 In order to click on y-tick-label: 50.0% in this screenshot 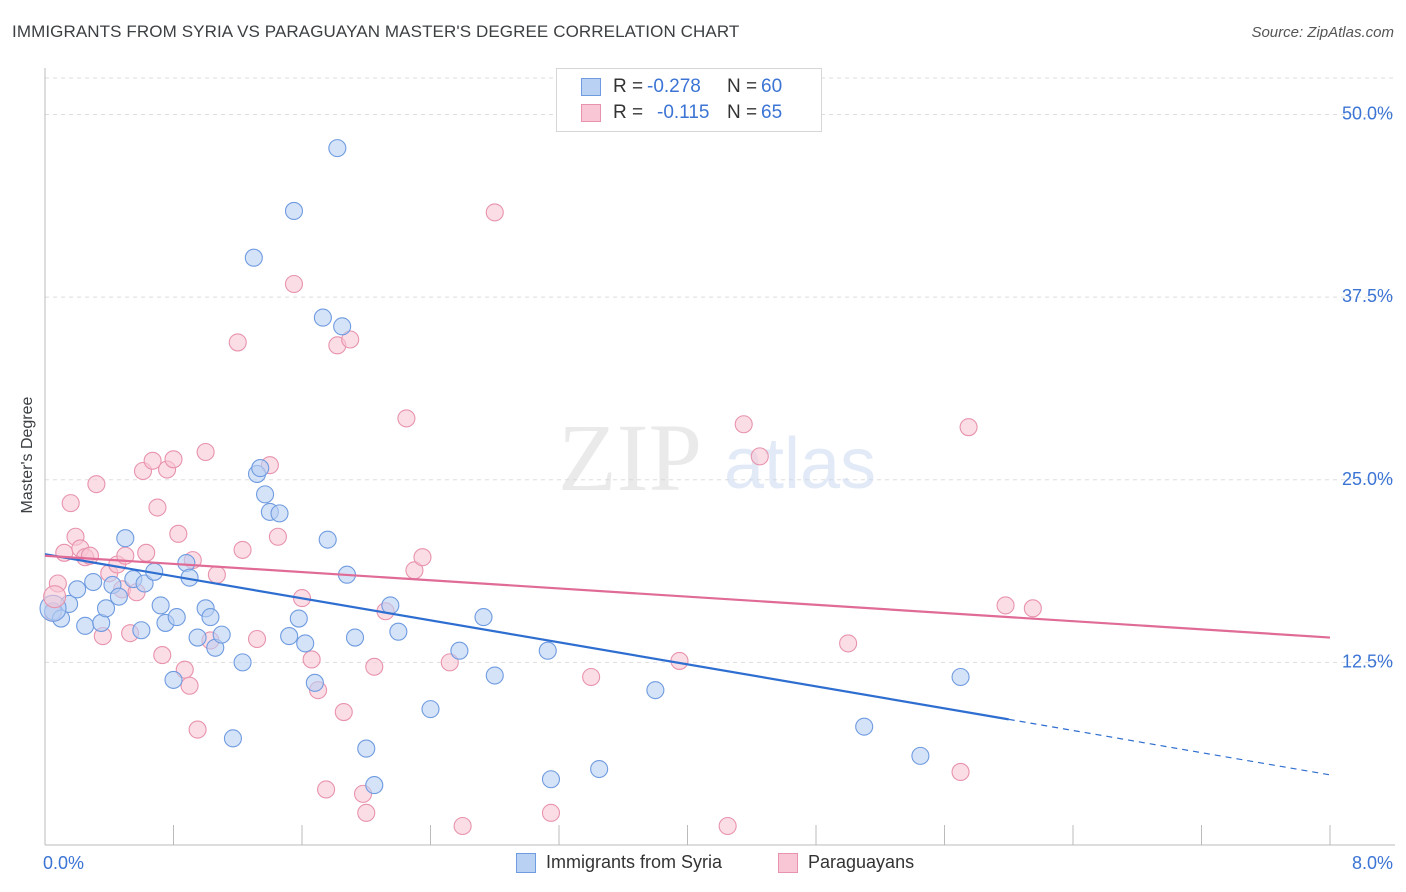, I will do `click(1367, 114)`.